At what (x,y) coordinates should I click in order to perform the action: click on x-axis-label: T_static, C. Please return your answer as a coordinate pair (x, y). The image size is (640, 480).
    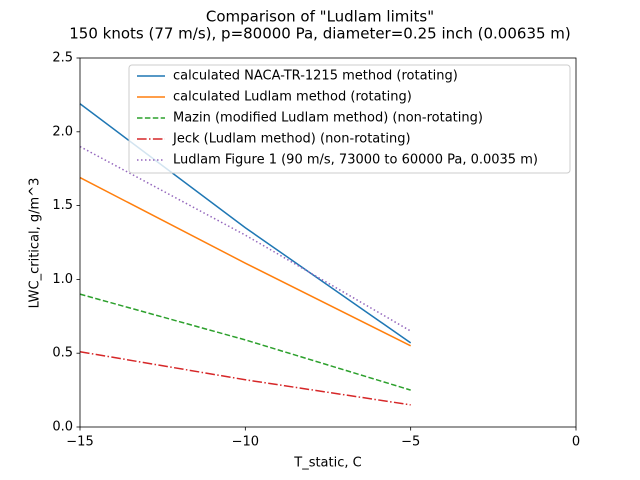
    Looking at the image, I should click on (327, 463).